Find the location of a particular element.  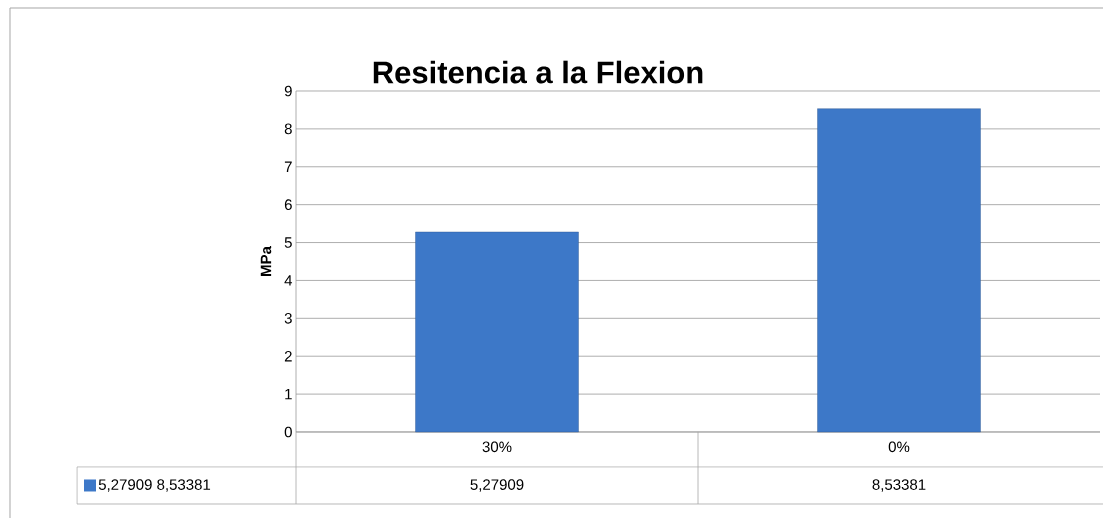

y-tick-label: 5 is located at coordinates (288, 242).